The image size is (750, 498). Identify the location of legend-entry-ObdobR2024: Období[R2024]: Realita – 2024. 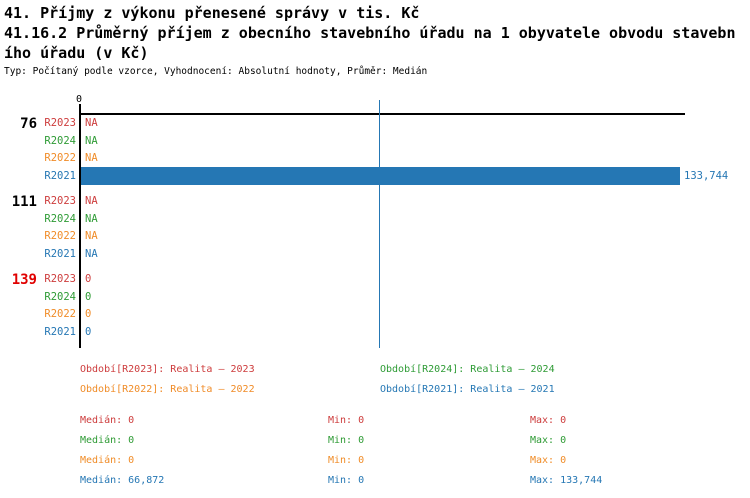
(467, 369).